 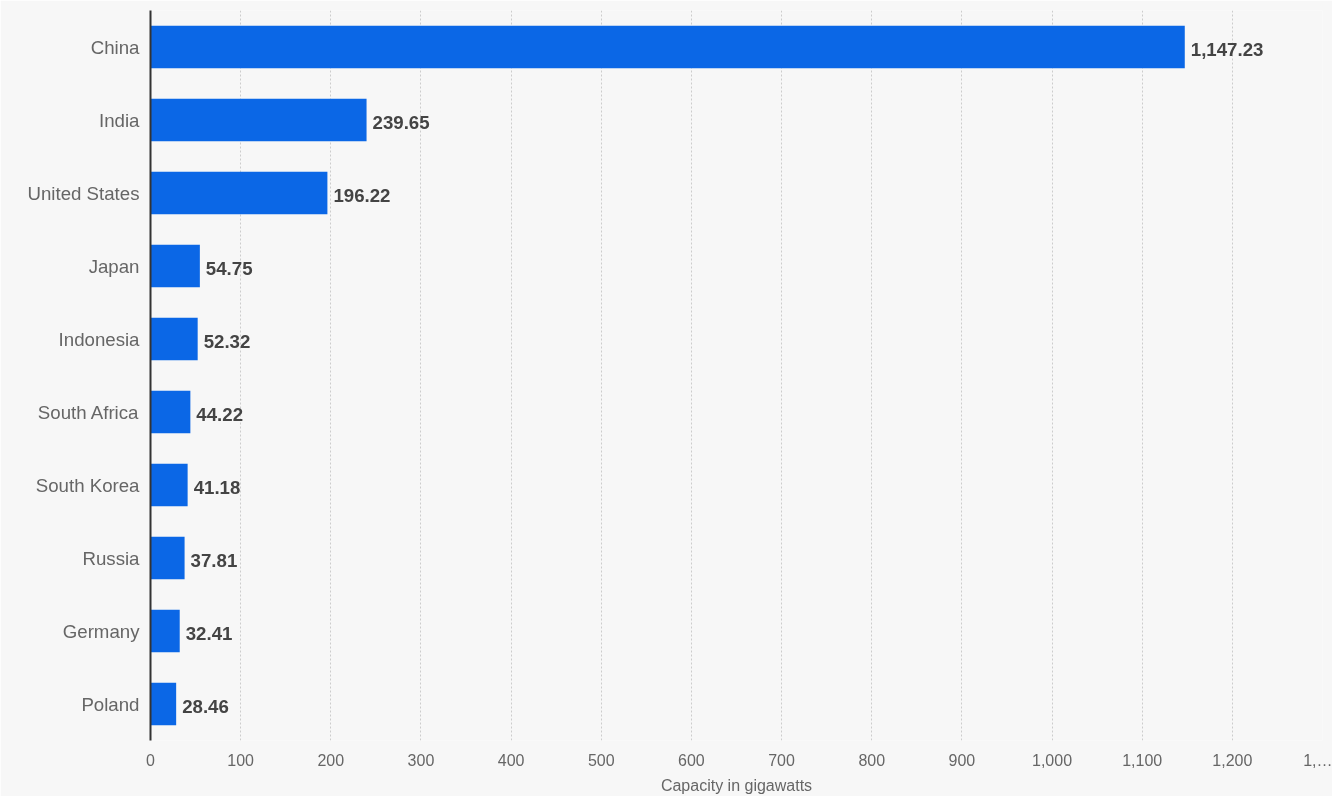 What do you see at coordinates (736, 785) in the screenshot?
I see `x-axis-title: Capacity in gigawatts` at bounding box center [736, 785].